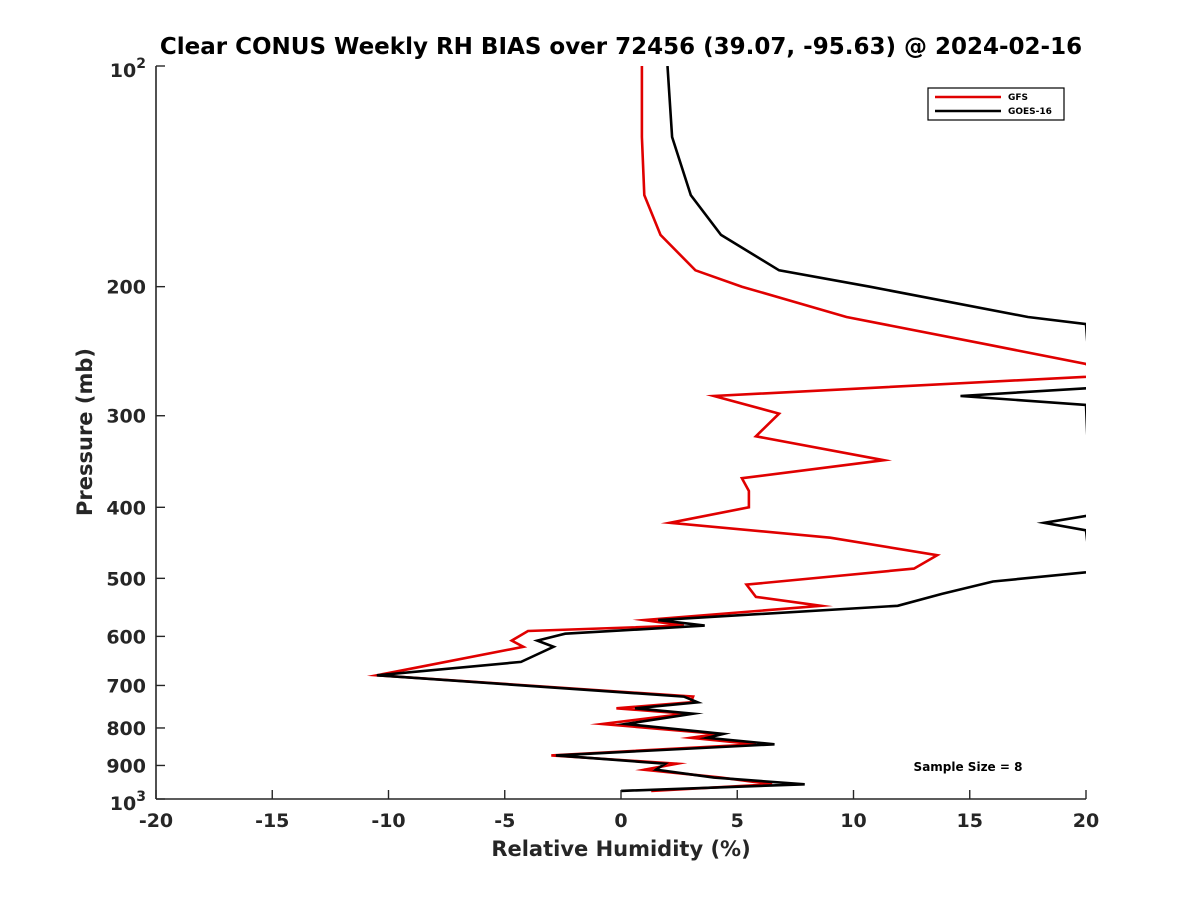 This screenshot has width=1200, height=900. What do you see at coordinates (968, 767) in the screenshot?
I see `sample-size-annotation: Sample Size = 8` at bounding box center [968, 767].